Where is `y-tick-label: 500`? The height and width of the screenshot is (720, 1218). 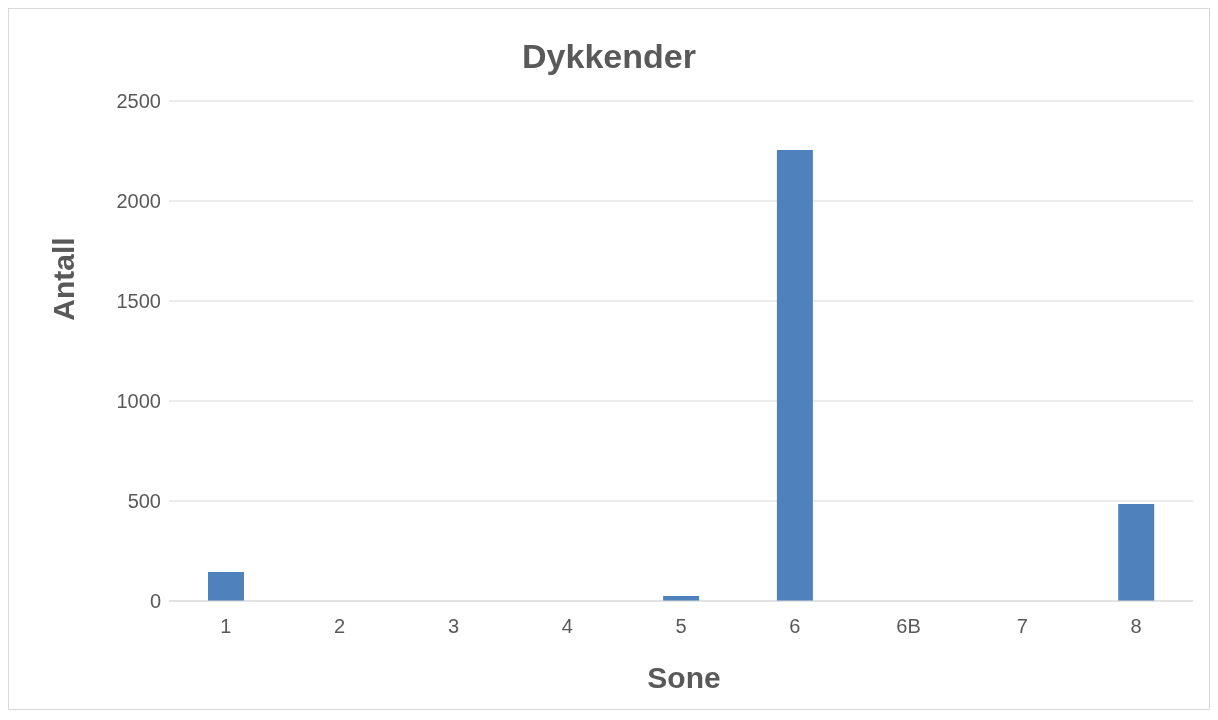 y-tick-label: 500 is located at coordinates (144, 501).